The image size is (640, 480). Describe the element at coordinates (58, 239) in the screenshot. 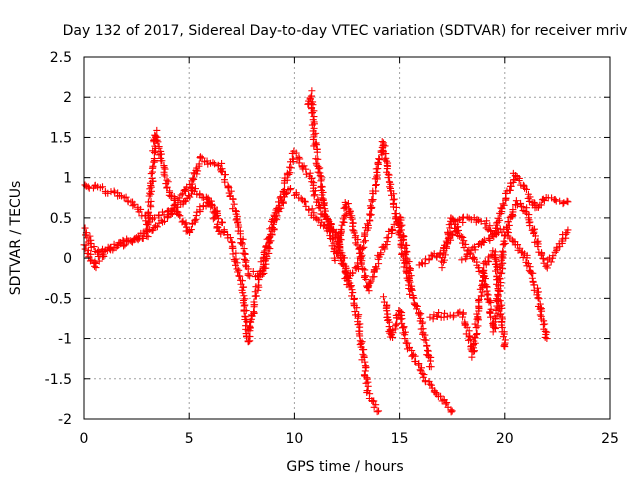

I see `y-tick-labels: -2 -1.5 -1 -0.5 0 0.5 1 1.5 2 2.5` at that location.